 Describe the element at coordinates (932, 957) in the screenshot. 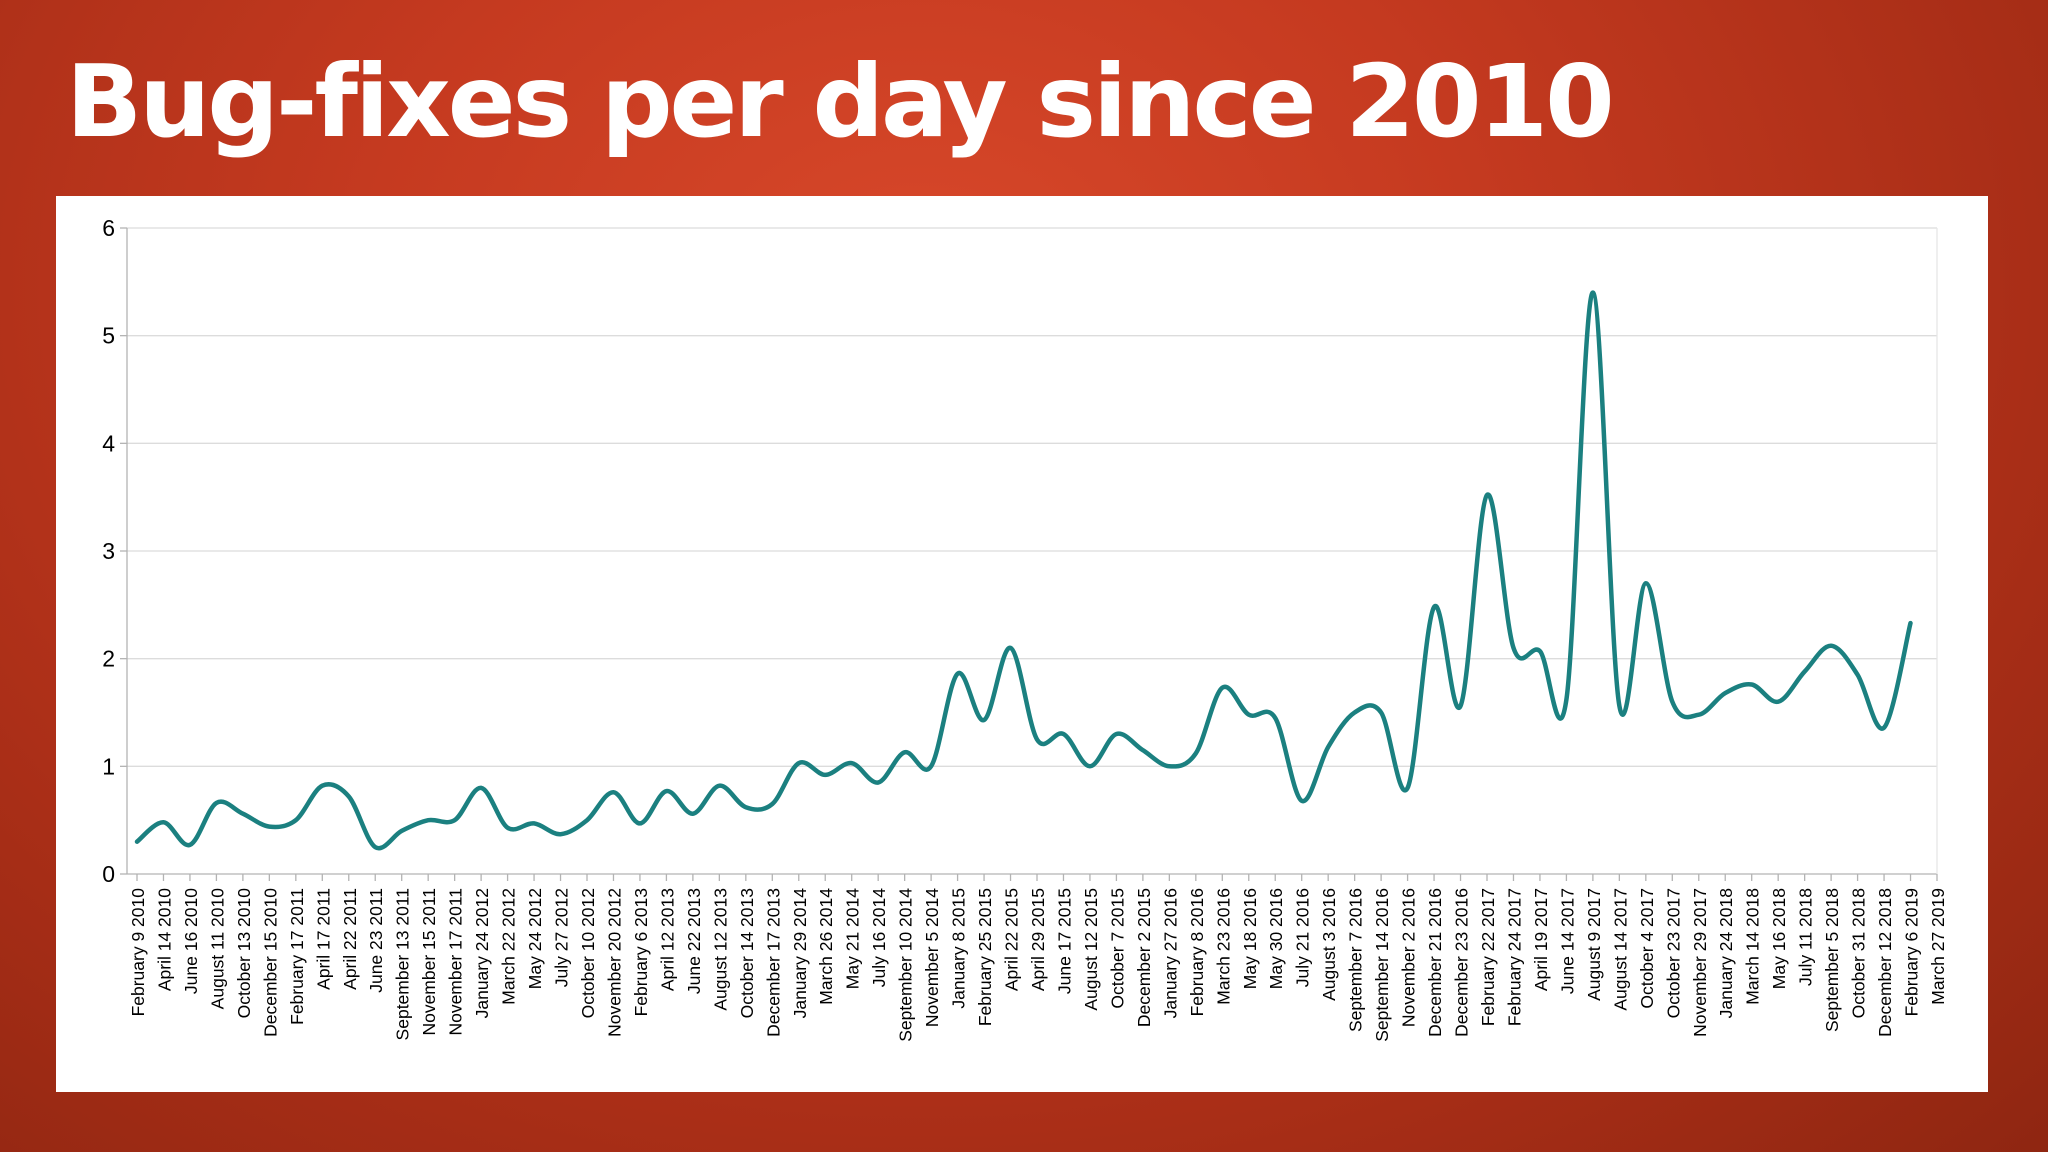

I see `x-tick-label: November 5 2014` at that location.